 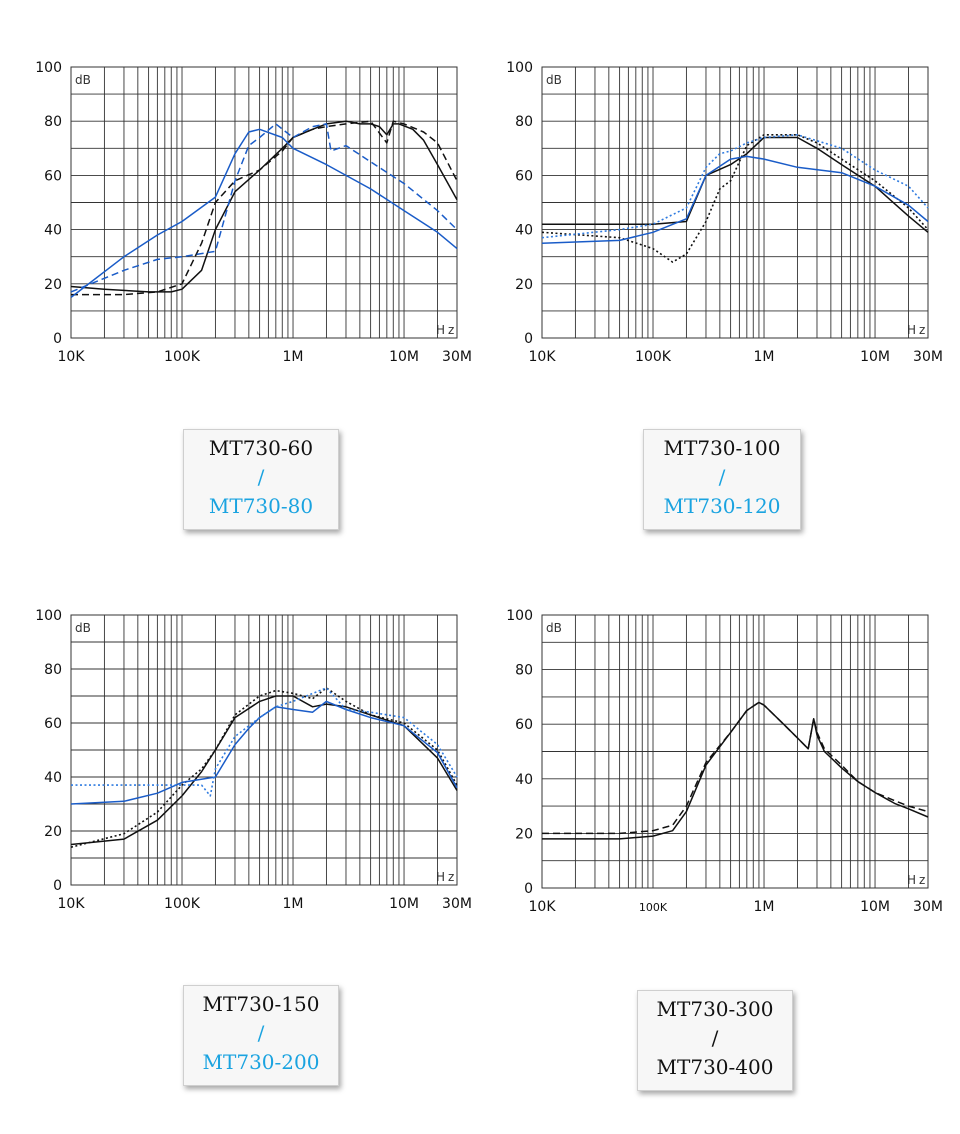 What do you see at coordinates (722, 448) in the screenshot?
I see `legend-line-1: MT730-100` at bounding box center [722, 448].